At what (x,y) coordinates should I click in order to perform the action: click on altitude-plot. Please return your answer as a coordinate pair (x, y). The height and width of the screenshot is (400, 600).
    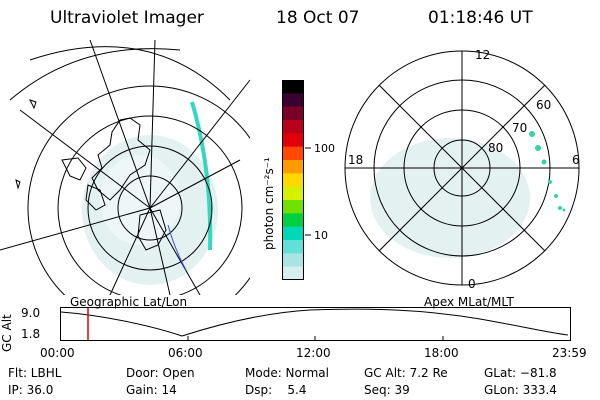
    Looking at the image, I should click on (315, 324).